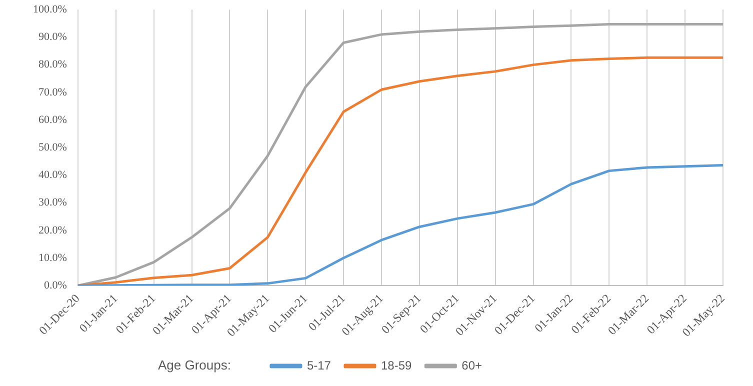 The width and height of the screenshot is (753, 386). I want to click on y-tick-label: 40.0%, so click(52, 175).